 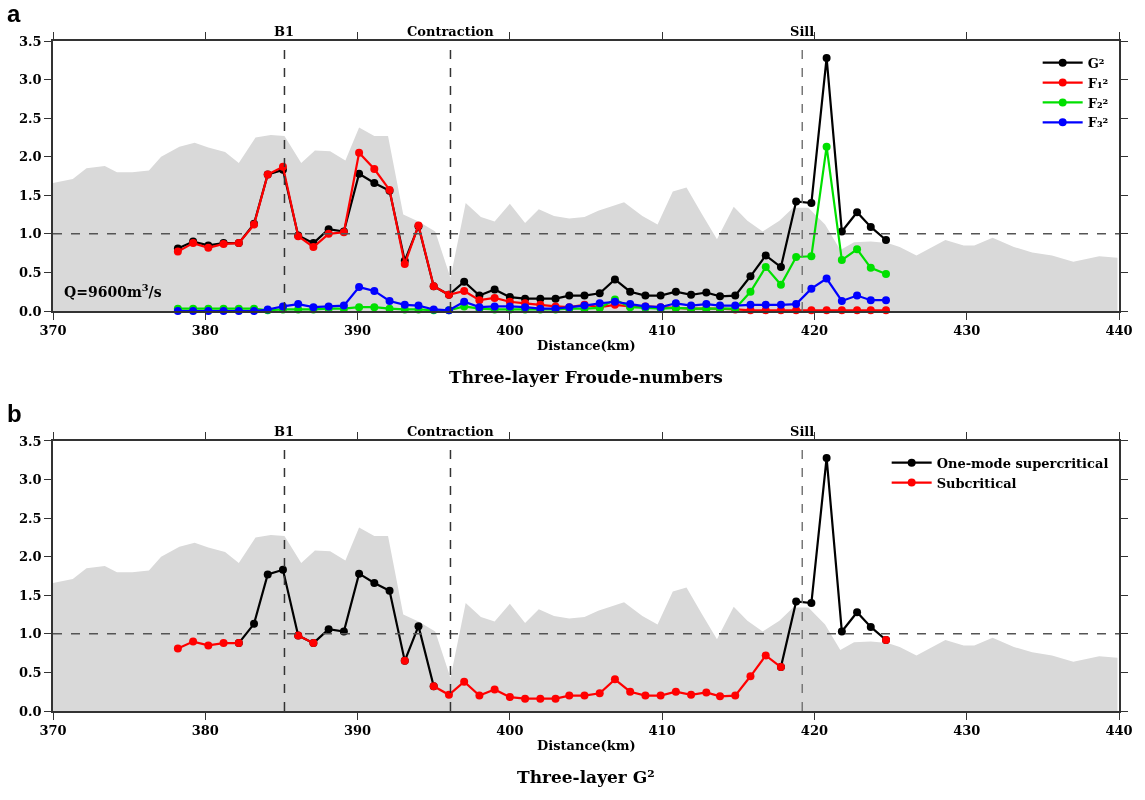 I want to click on text: Three-layer Froude-numbers, so click(x=586, y=377).